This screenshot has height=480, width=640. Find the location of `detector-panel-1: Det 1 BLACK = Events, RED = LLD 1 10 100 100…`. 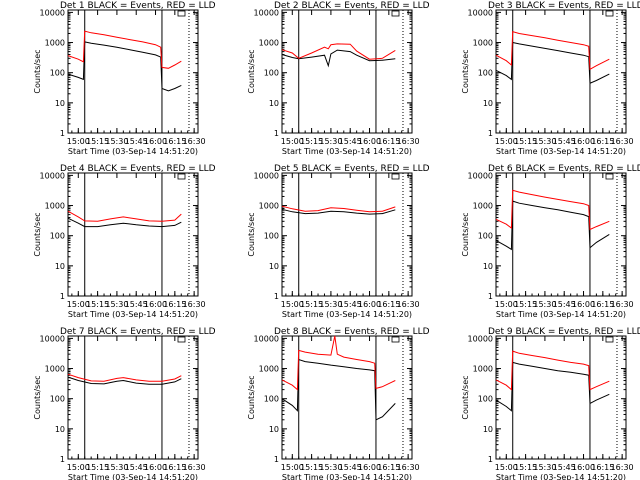

detector-panel-1: Det 1 BLACK = Events, RED = LLD 1 10 100 100… is located at coordinates (124, 78).